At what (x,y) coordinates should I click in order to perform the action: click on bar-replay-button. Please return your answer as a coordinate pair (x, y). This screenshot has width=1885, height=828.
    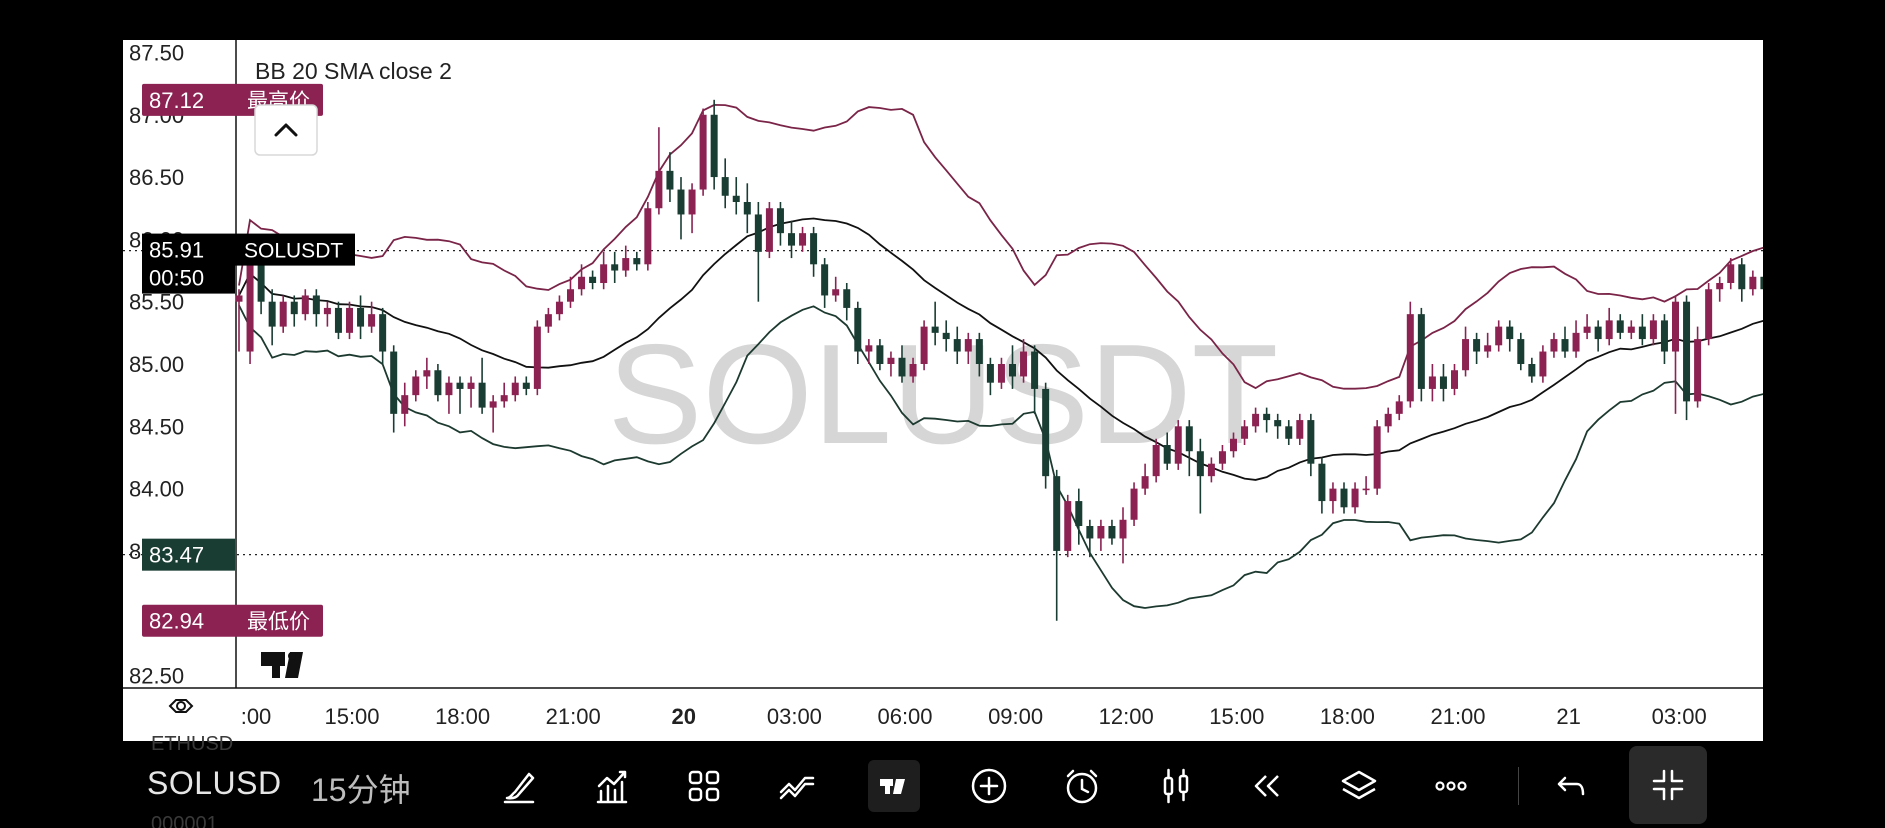
    Looking at the image, I should click on (1176, 786).